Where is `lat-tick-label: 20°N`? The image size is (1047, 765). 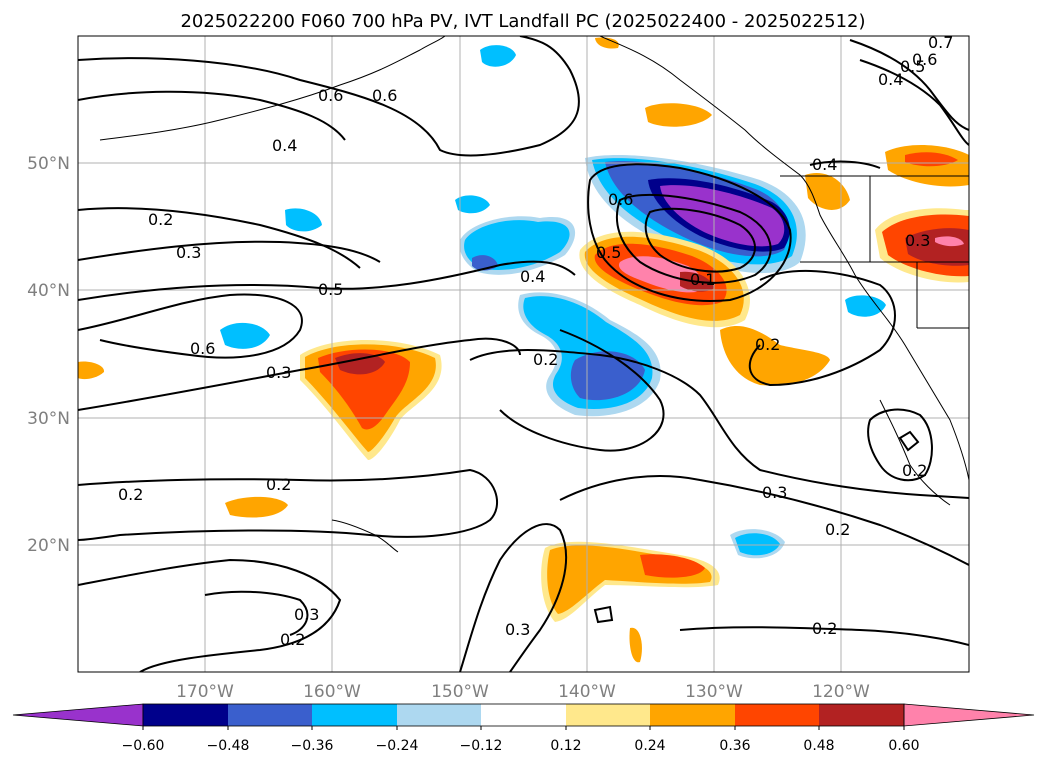
lat-tick-label: 20°N is located at coordinates (48, 546).